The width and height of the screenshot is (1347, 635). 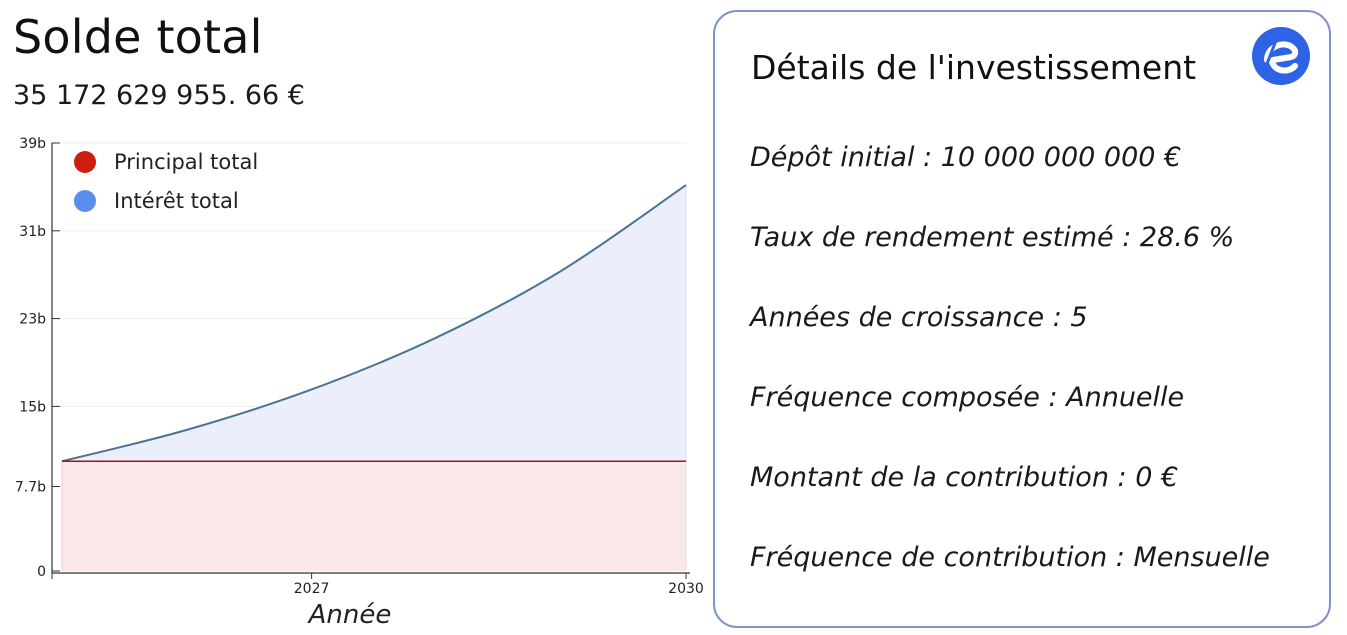 I want to click on legend-label: Principal total, so click(x=186, y=162).